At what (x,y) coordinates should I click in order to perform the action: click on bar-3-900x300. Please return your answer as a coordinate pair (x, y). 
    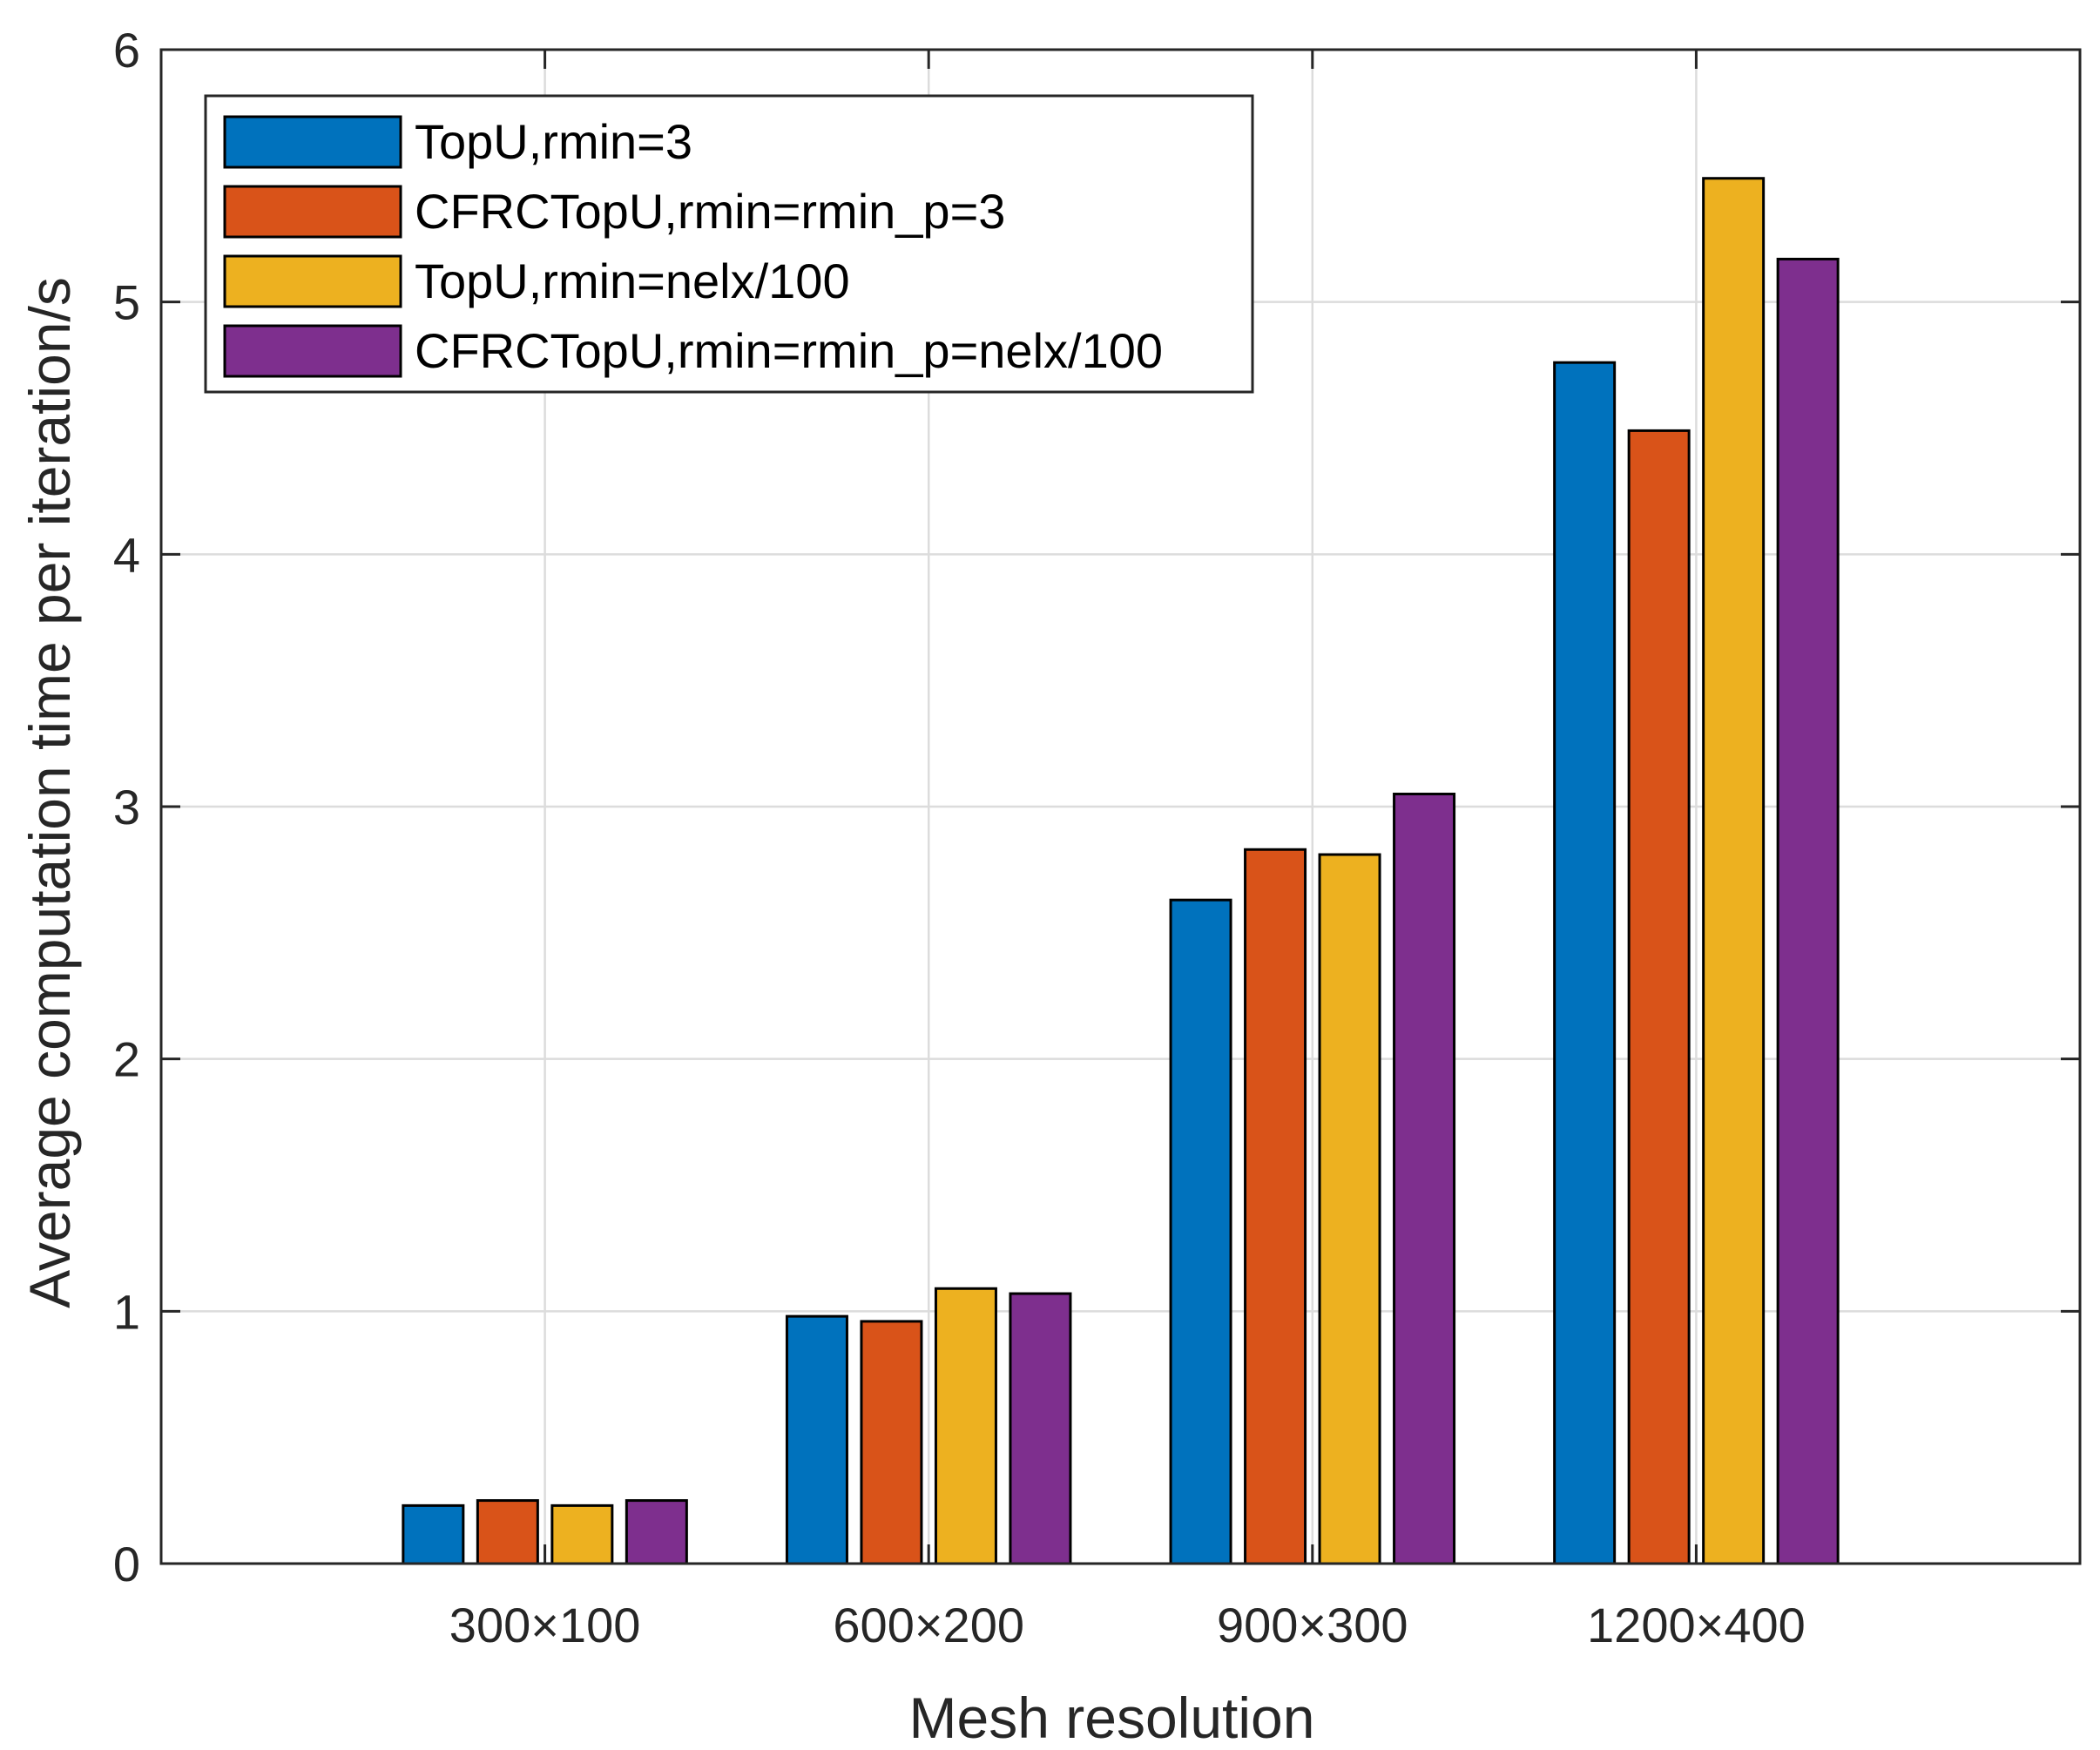
    Looking at the image, I should click on (1349, 1209).